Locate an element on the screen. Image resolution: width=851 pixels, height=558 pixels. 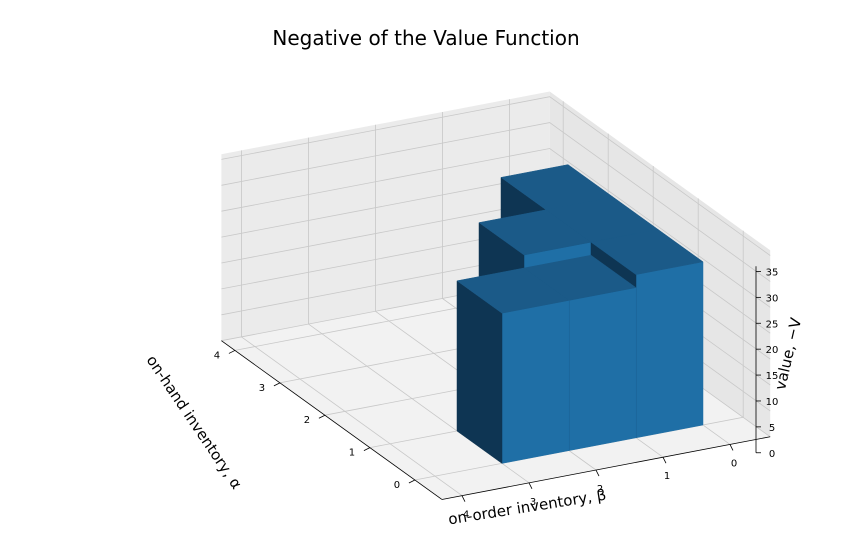
z-tick-label: 20 is located at coordinates (772, 350).